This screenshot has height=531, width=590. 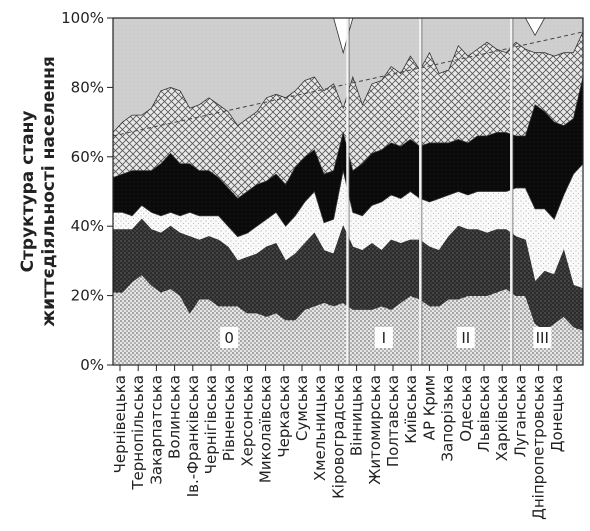 I want to click on x-tick-label-12: Кіровоградська, so click(x=338, y=437).